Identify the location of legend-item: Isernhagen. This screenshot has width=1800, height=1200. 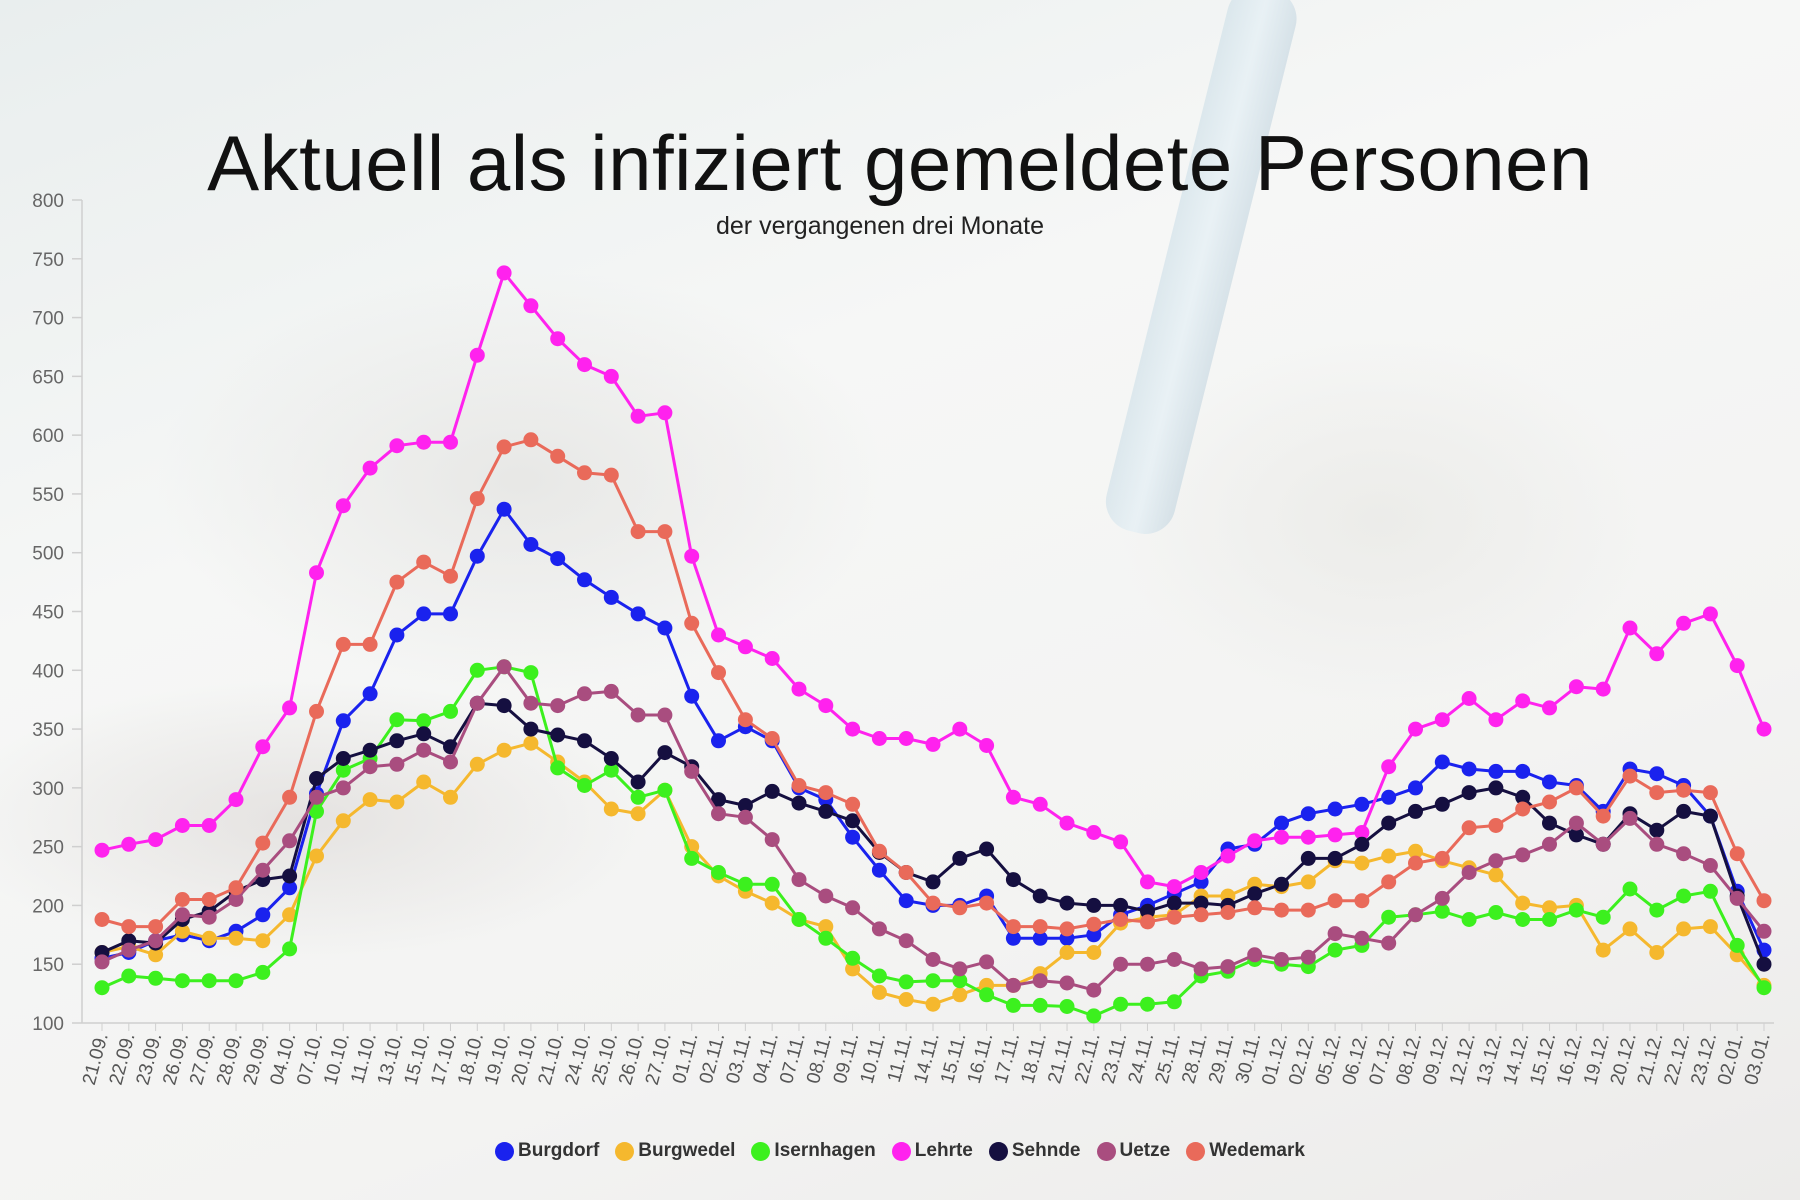
(813, 1151).